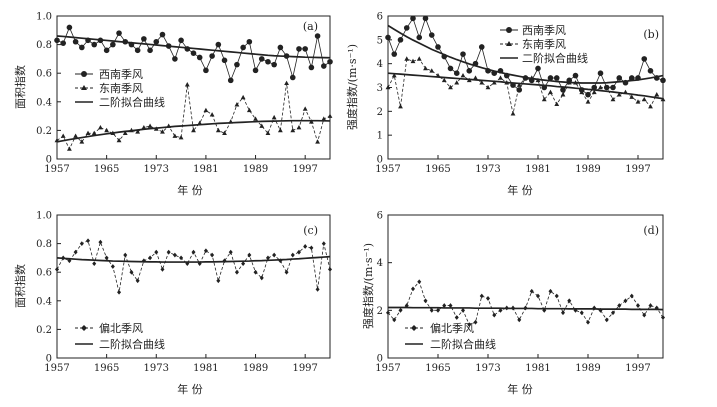 This screenshot has height=407, width=717. I want to click on panel-d-legend: 偏北季风 二阶拟合曲线, so click(450, 336).